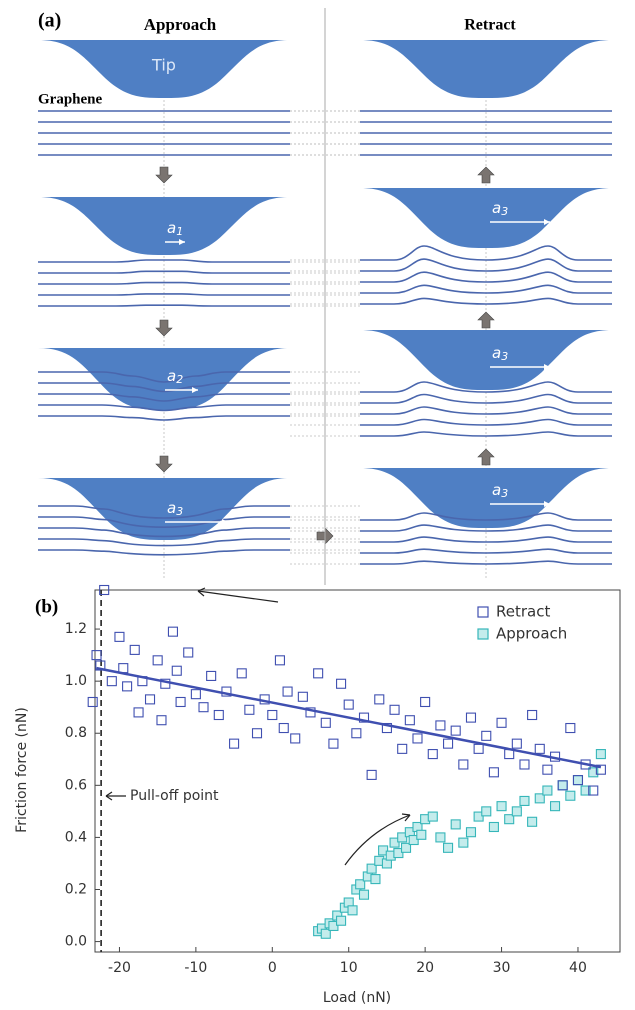  What do you see at coordinates (119, 968) in the screenshot?
I see `x-tick-label: -20` at bounding box center [119, 968].